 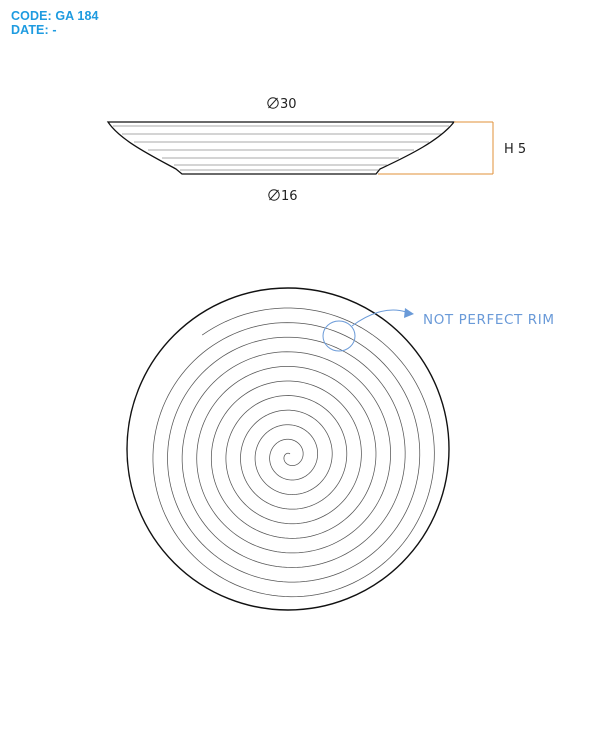 What do you see at coordinates (379, 318) in the screenshot?
I see `annotation-leader-arrow` at bounding box center [379, 318].